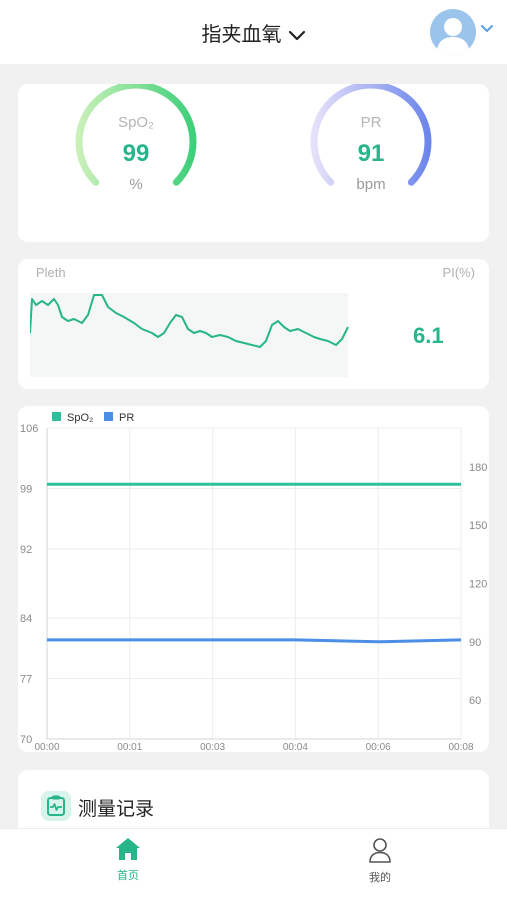  I want to click on chart-legend: SpO₂ PR, so click(93, 418).